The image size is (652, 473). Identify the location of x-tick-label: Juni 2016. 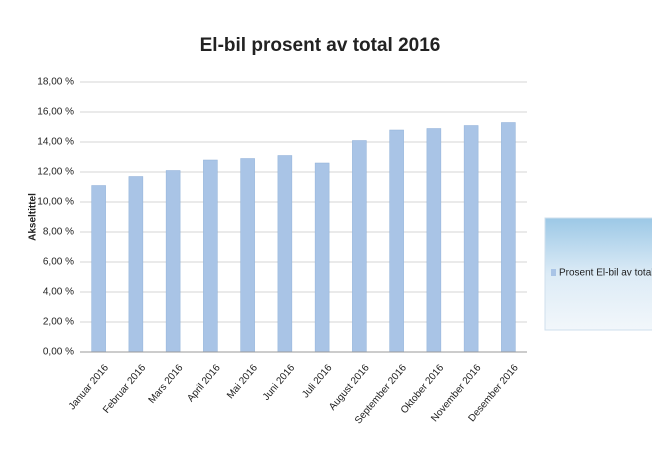
(279, 382).